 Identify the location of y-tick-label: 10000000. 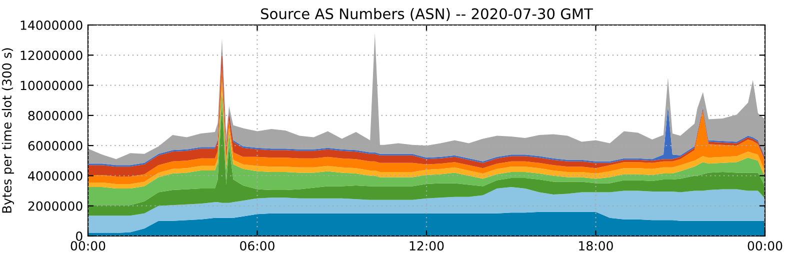
(51, 85).